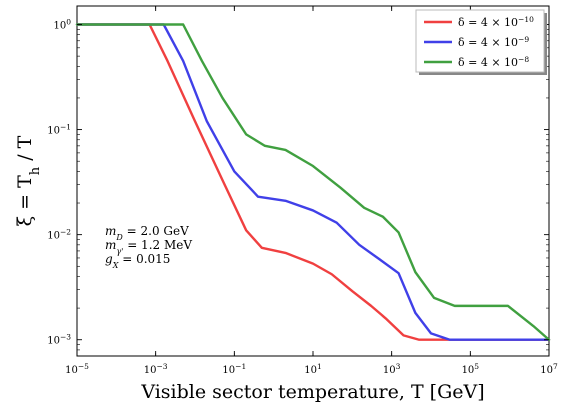  I want to click on legend-label-2: δ = 4 × 10−9, so click(493, 42).